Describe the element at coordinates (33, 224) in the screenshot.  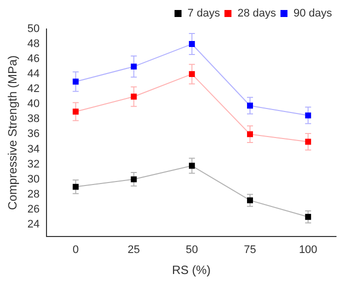
I see `y-tick-label: 24` at that location.